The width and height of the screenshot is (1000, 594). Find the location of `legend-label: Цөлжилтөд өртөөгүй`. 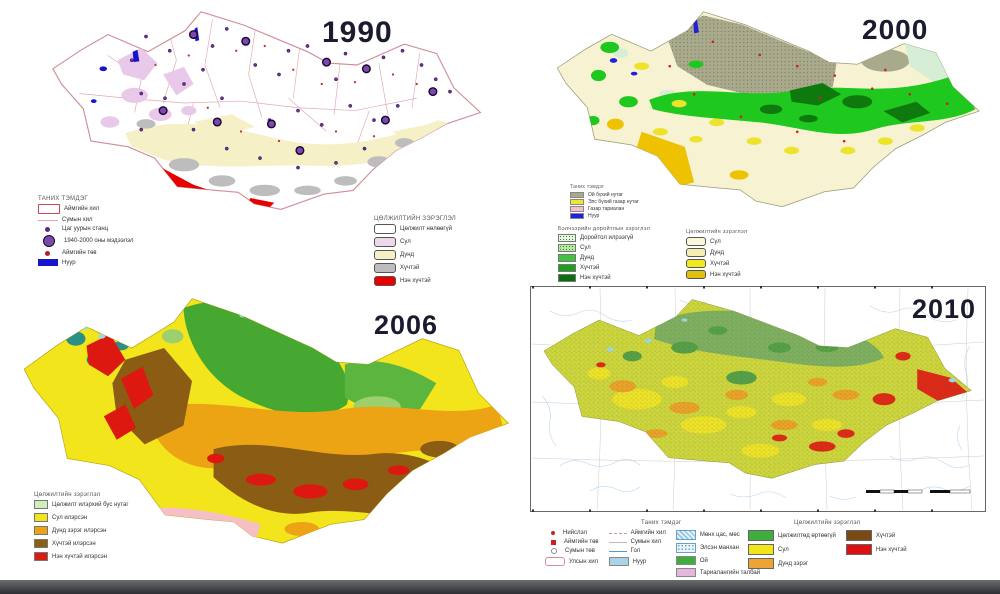

legend-label: Цөлжилтөд өртөөгүй is located at coordinates (807, 535).